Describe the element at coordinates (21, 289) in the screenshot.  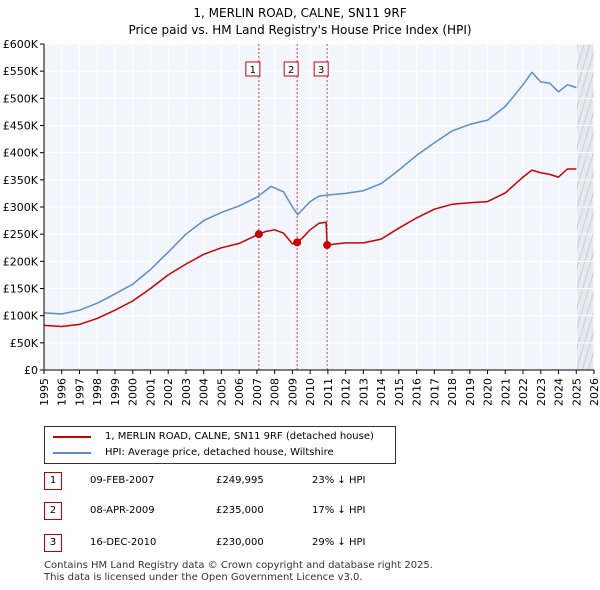
I see `y-tick-label: £150K` at that location.